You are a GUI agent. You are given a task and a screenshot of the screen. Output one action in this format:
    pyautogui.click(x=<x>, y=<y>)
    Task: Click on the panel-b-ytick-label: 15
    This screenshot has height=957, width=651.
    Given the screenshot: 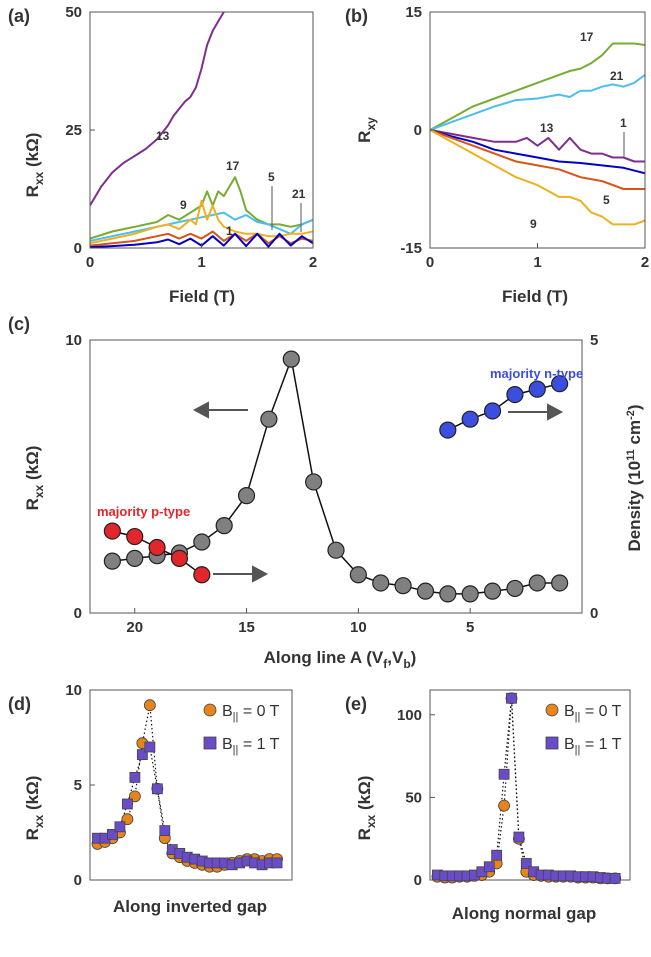 What is the action you would take?
    pyautogui.click(x=413, y=12)
    